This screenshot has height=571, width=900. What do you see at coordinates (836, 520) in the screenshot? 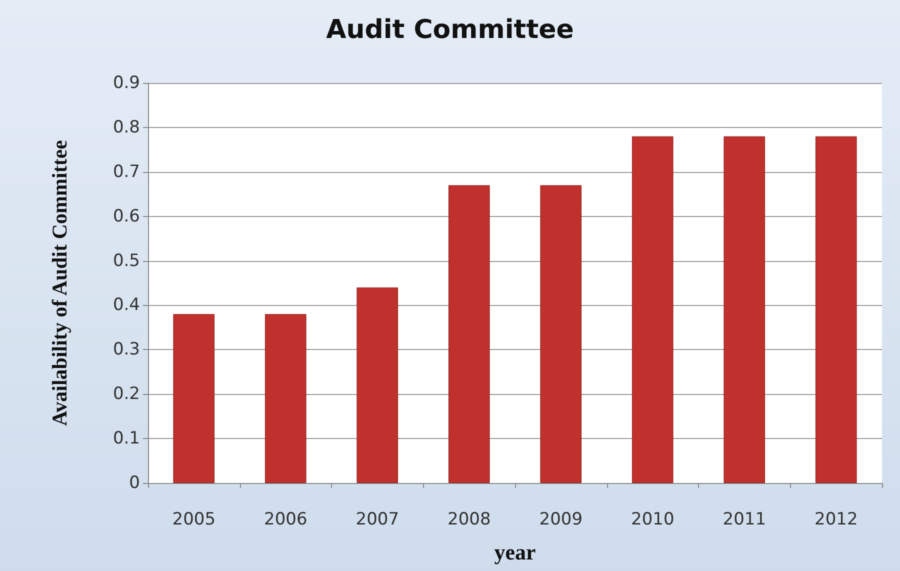
I see `x-tick-label: 2012` at bounding box center [836, 520].